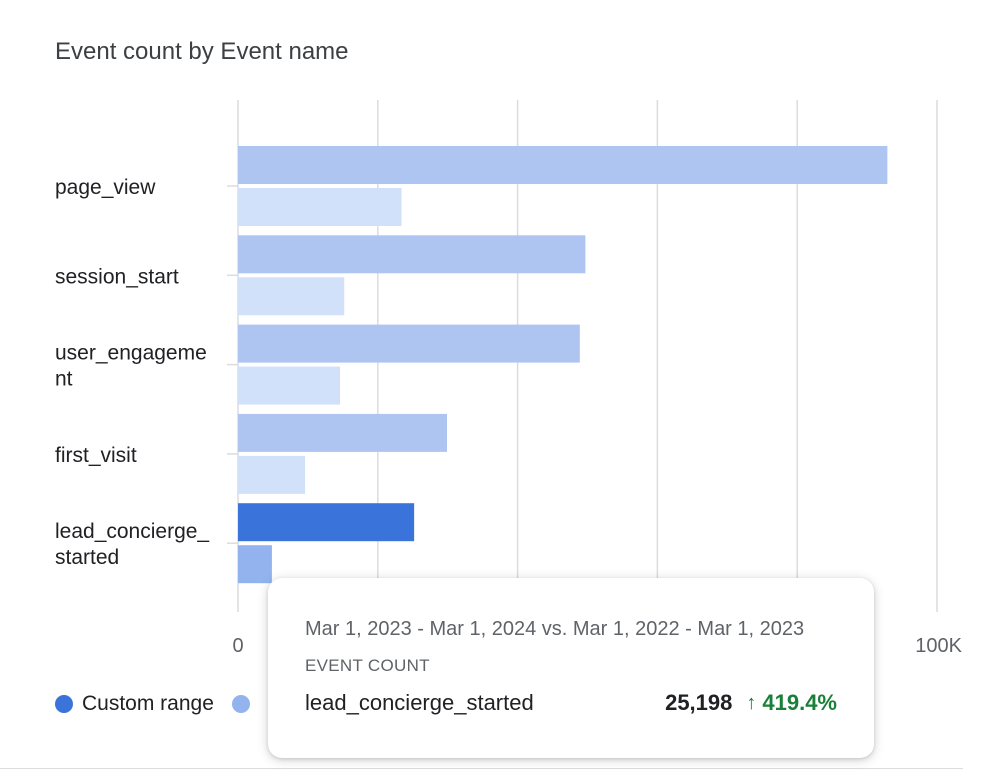 The width and height of the screenshot is (1000, 781). Describe the element at coordinates (291, 296) in the screenshot. I see `bar-session_start-comparison` at that location.